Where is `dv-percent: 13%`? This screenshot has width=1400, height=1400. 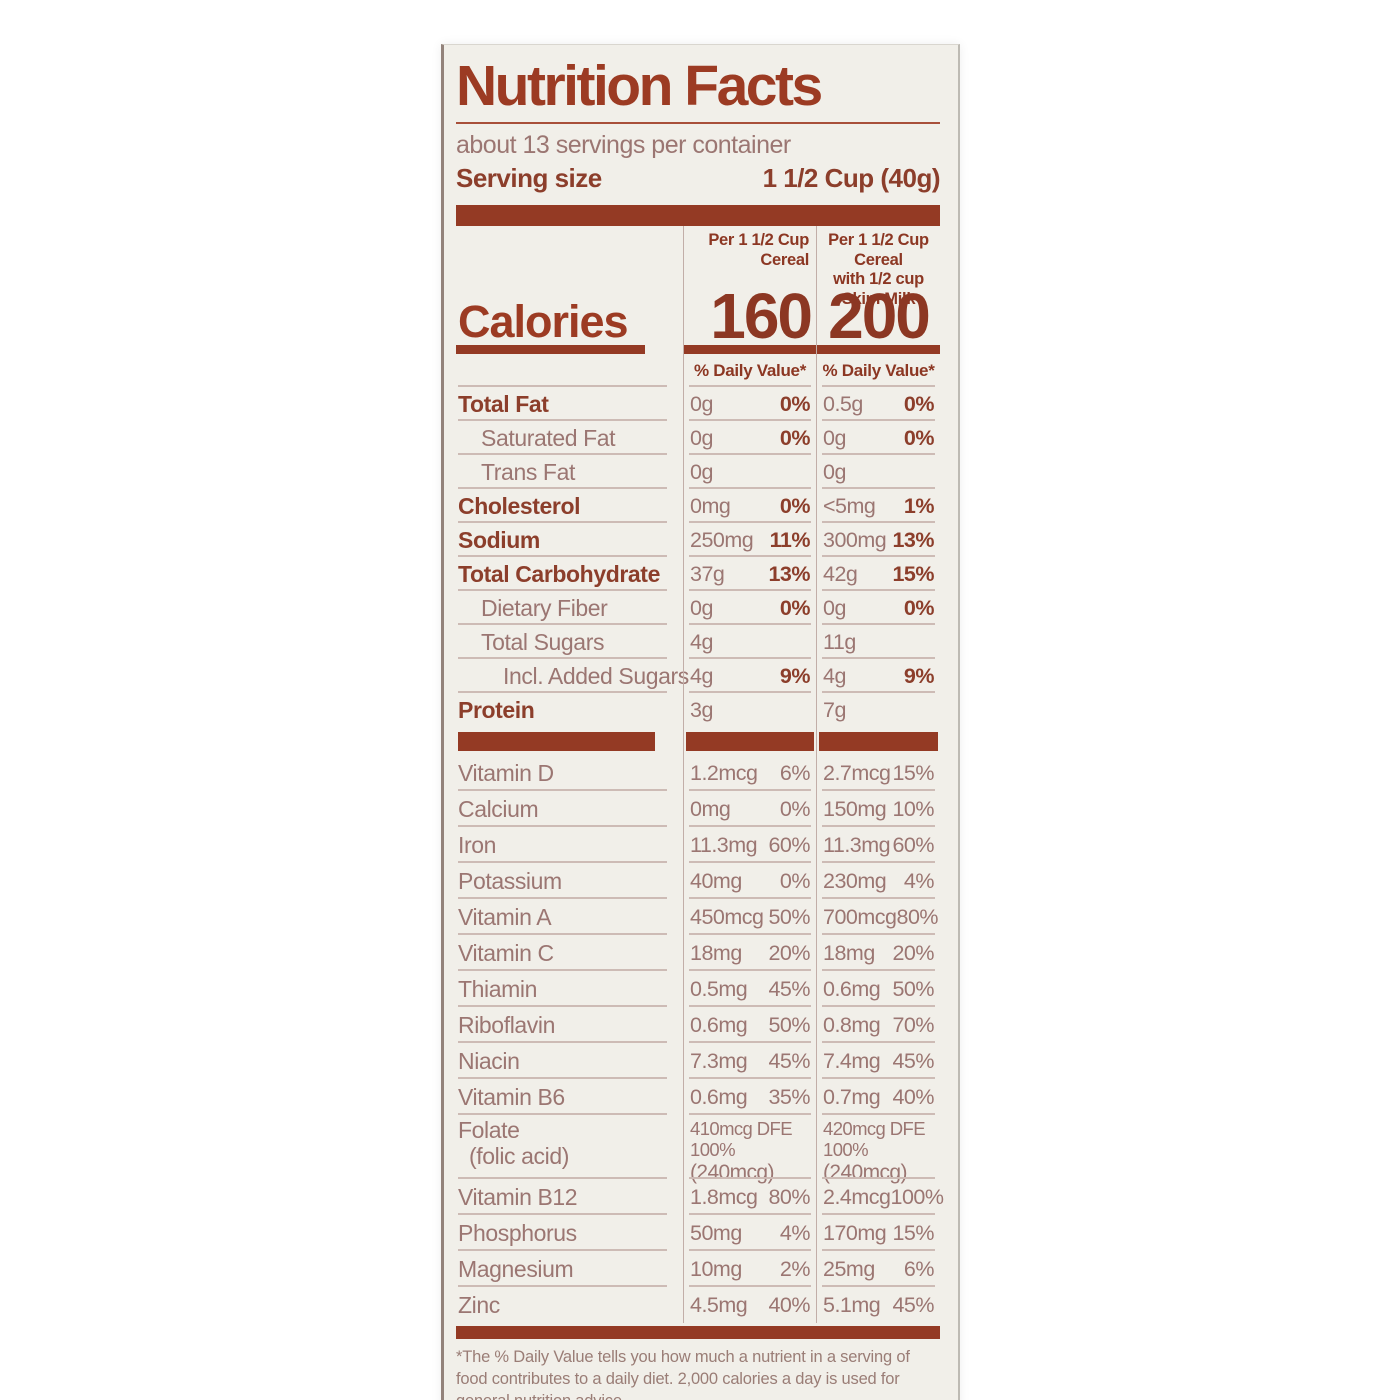 dv-percent: 13% is located at coordinates (789, 573).